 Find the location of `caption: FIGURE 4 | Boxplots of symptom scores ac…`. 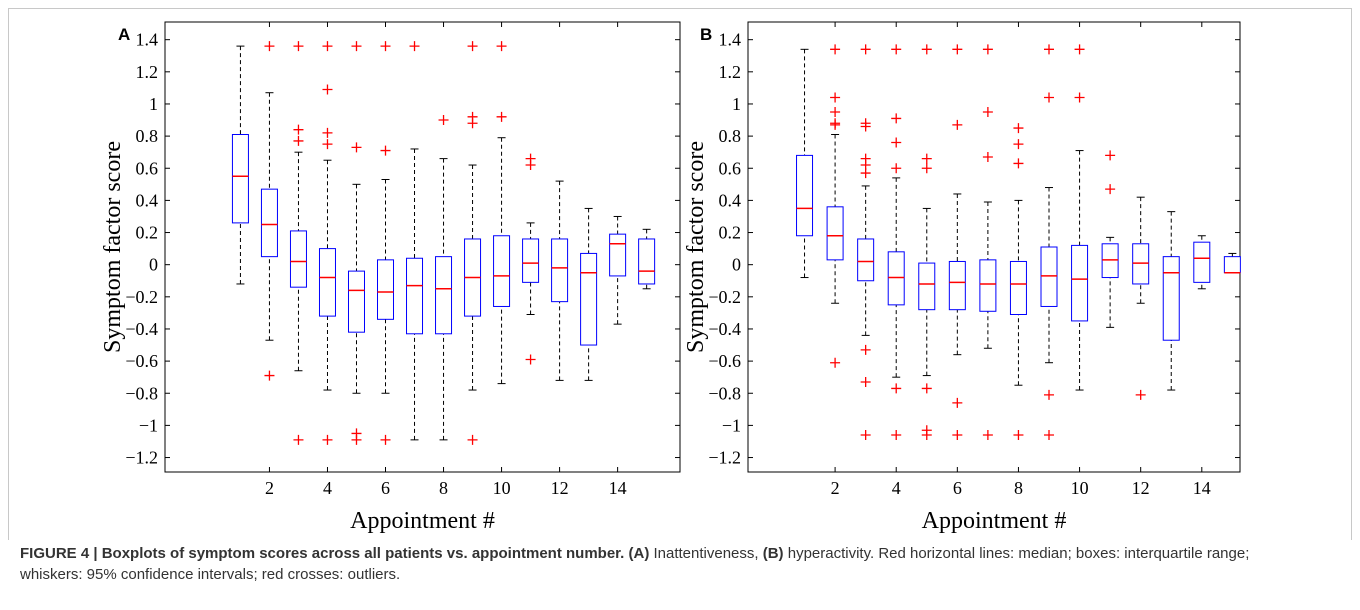

caption: FIGURE 4 | Boxplots of symptom scores ac… is located at coordinates (665, 564).